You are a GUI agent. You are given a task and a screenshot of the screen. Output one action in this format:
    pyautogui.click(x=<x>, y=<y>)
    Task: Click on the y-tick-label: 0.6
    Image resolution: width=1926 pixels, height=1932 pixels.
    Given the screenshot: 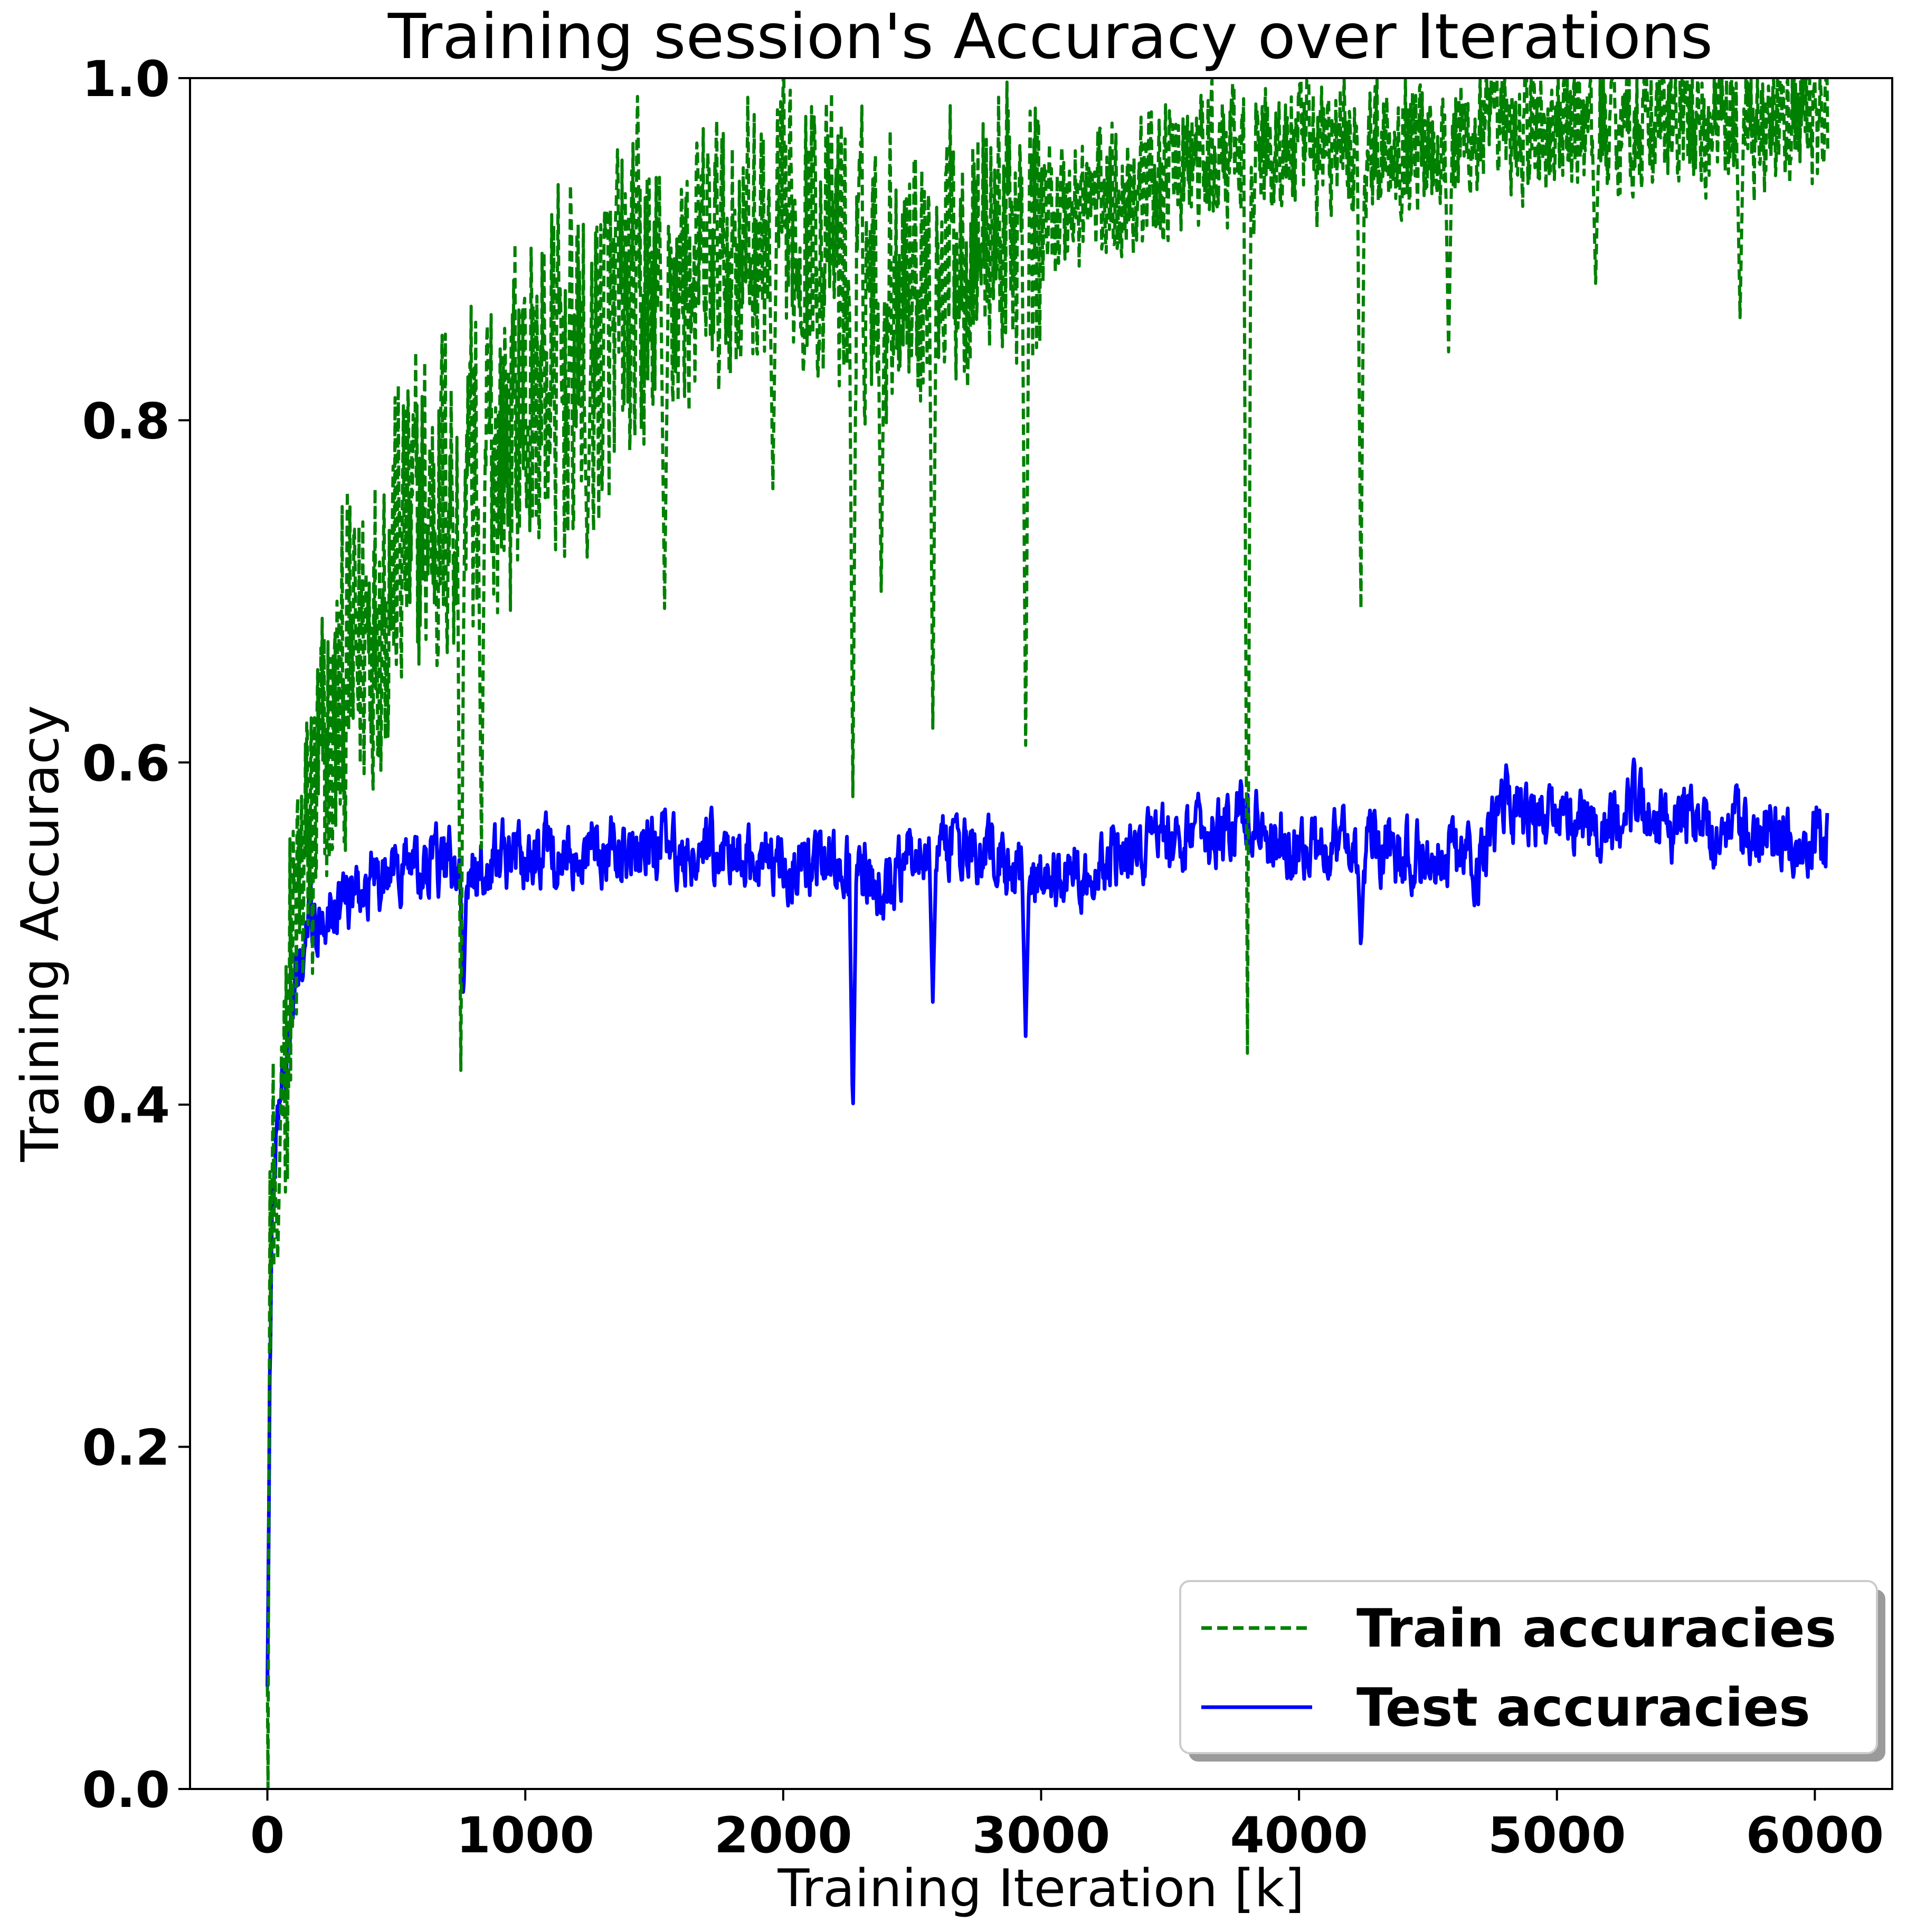 What is the action you would take?
    pyautogui.click(x=126, y=764)
    